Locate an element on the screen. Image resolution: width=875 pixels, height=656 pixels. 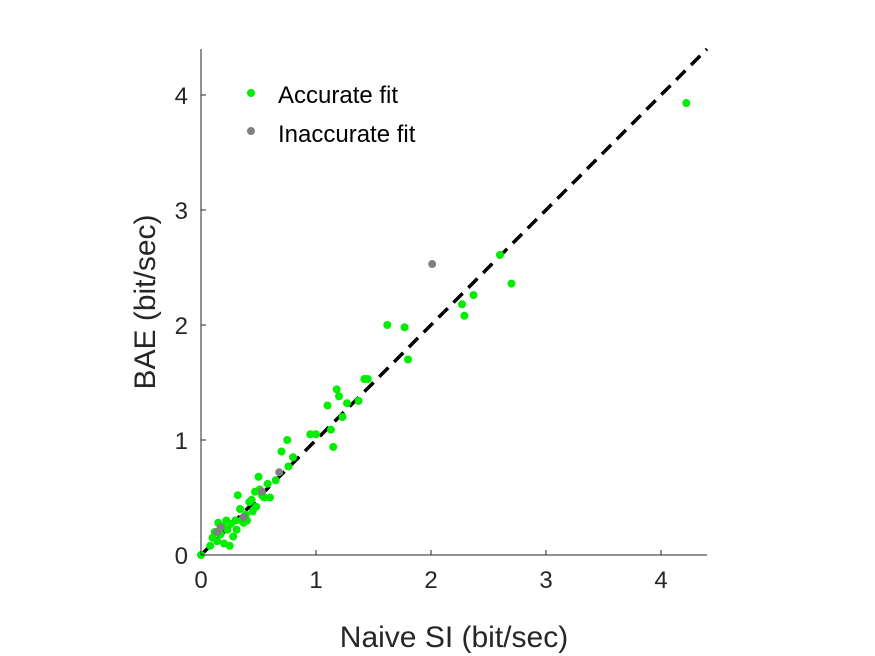
y-tick-label: 2 is located at coordinates (181, 326).